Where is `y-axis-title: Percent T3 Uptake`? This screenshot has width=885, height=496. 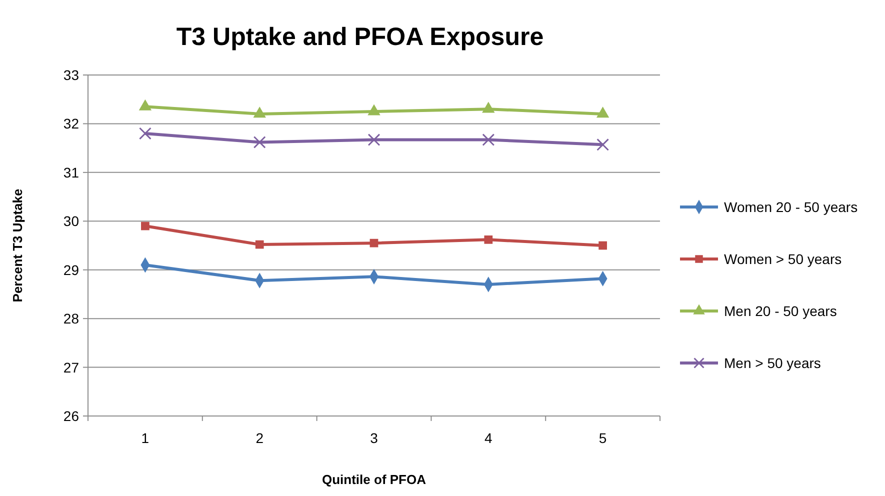
y-axis-title: Percent T3 Uptake is located at coordinates (17, 245).